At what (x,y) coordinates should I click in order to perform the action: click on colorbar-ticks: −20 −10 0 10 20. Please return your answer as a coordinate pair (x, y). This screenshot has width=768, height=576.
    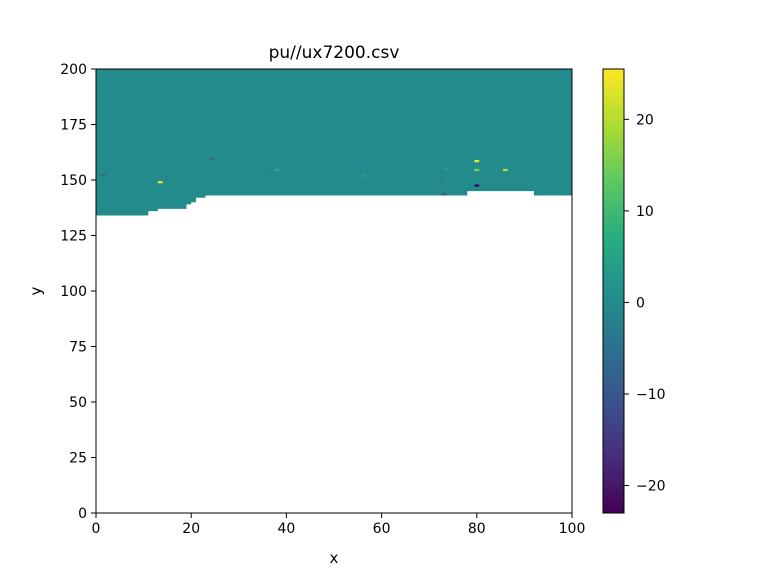
    Looking at the image, I should click on (645, 303).